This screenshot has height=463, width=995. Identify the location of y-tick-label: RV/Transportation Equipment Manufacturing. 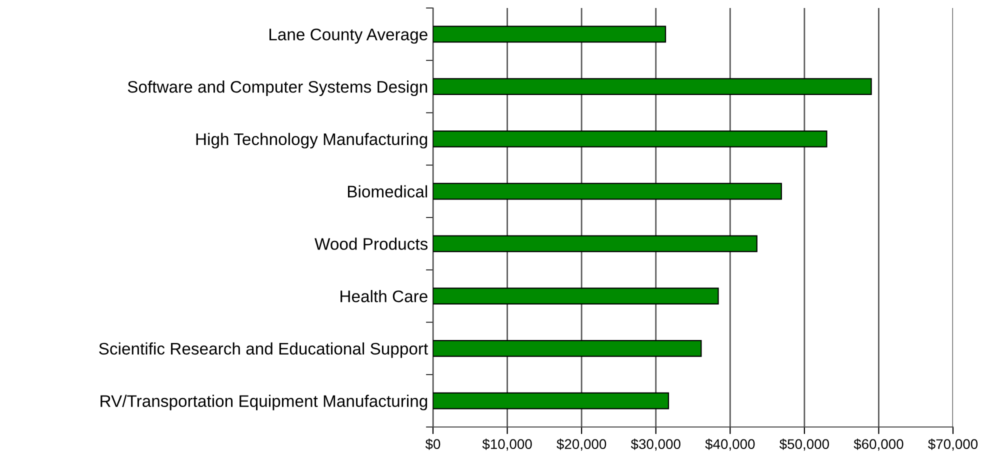
(264, 402).